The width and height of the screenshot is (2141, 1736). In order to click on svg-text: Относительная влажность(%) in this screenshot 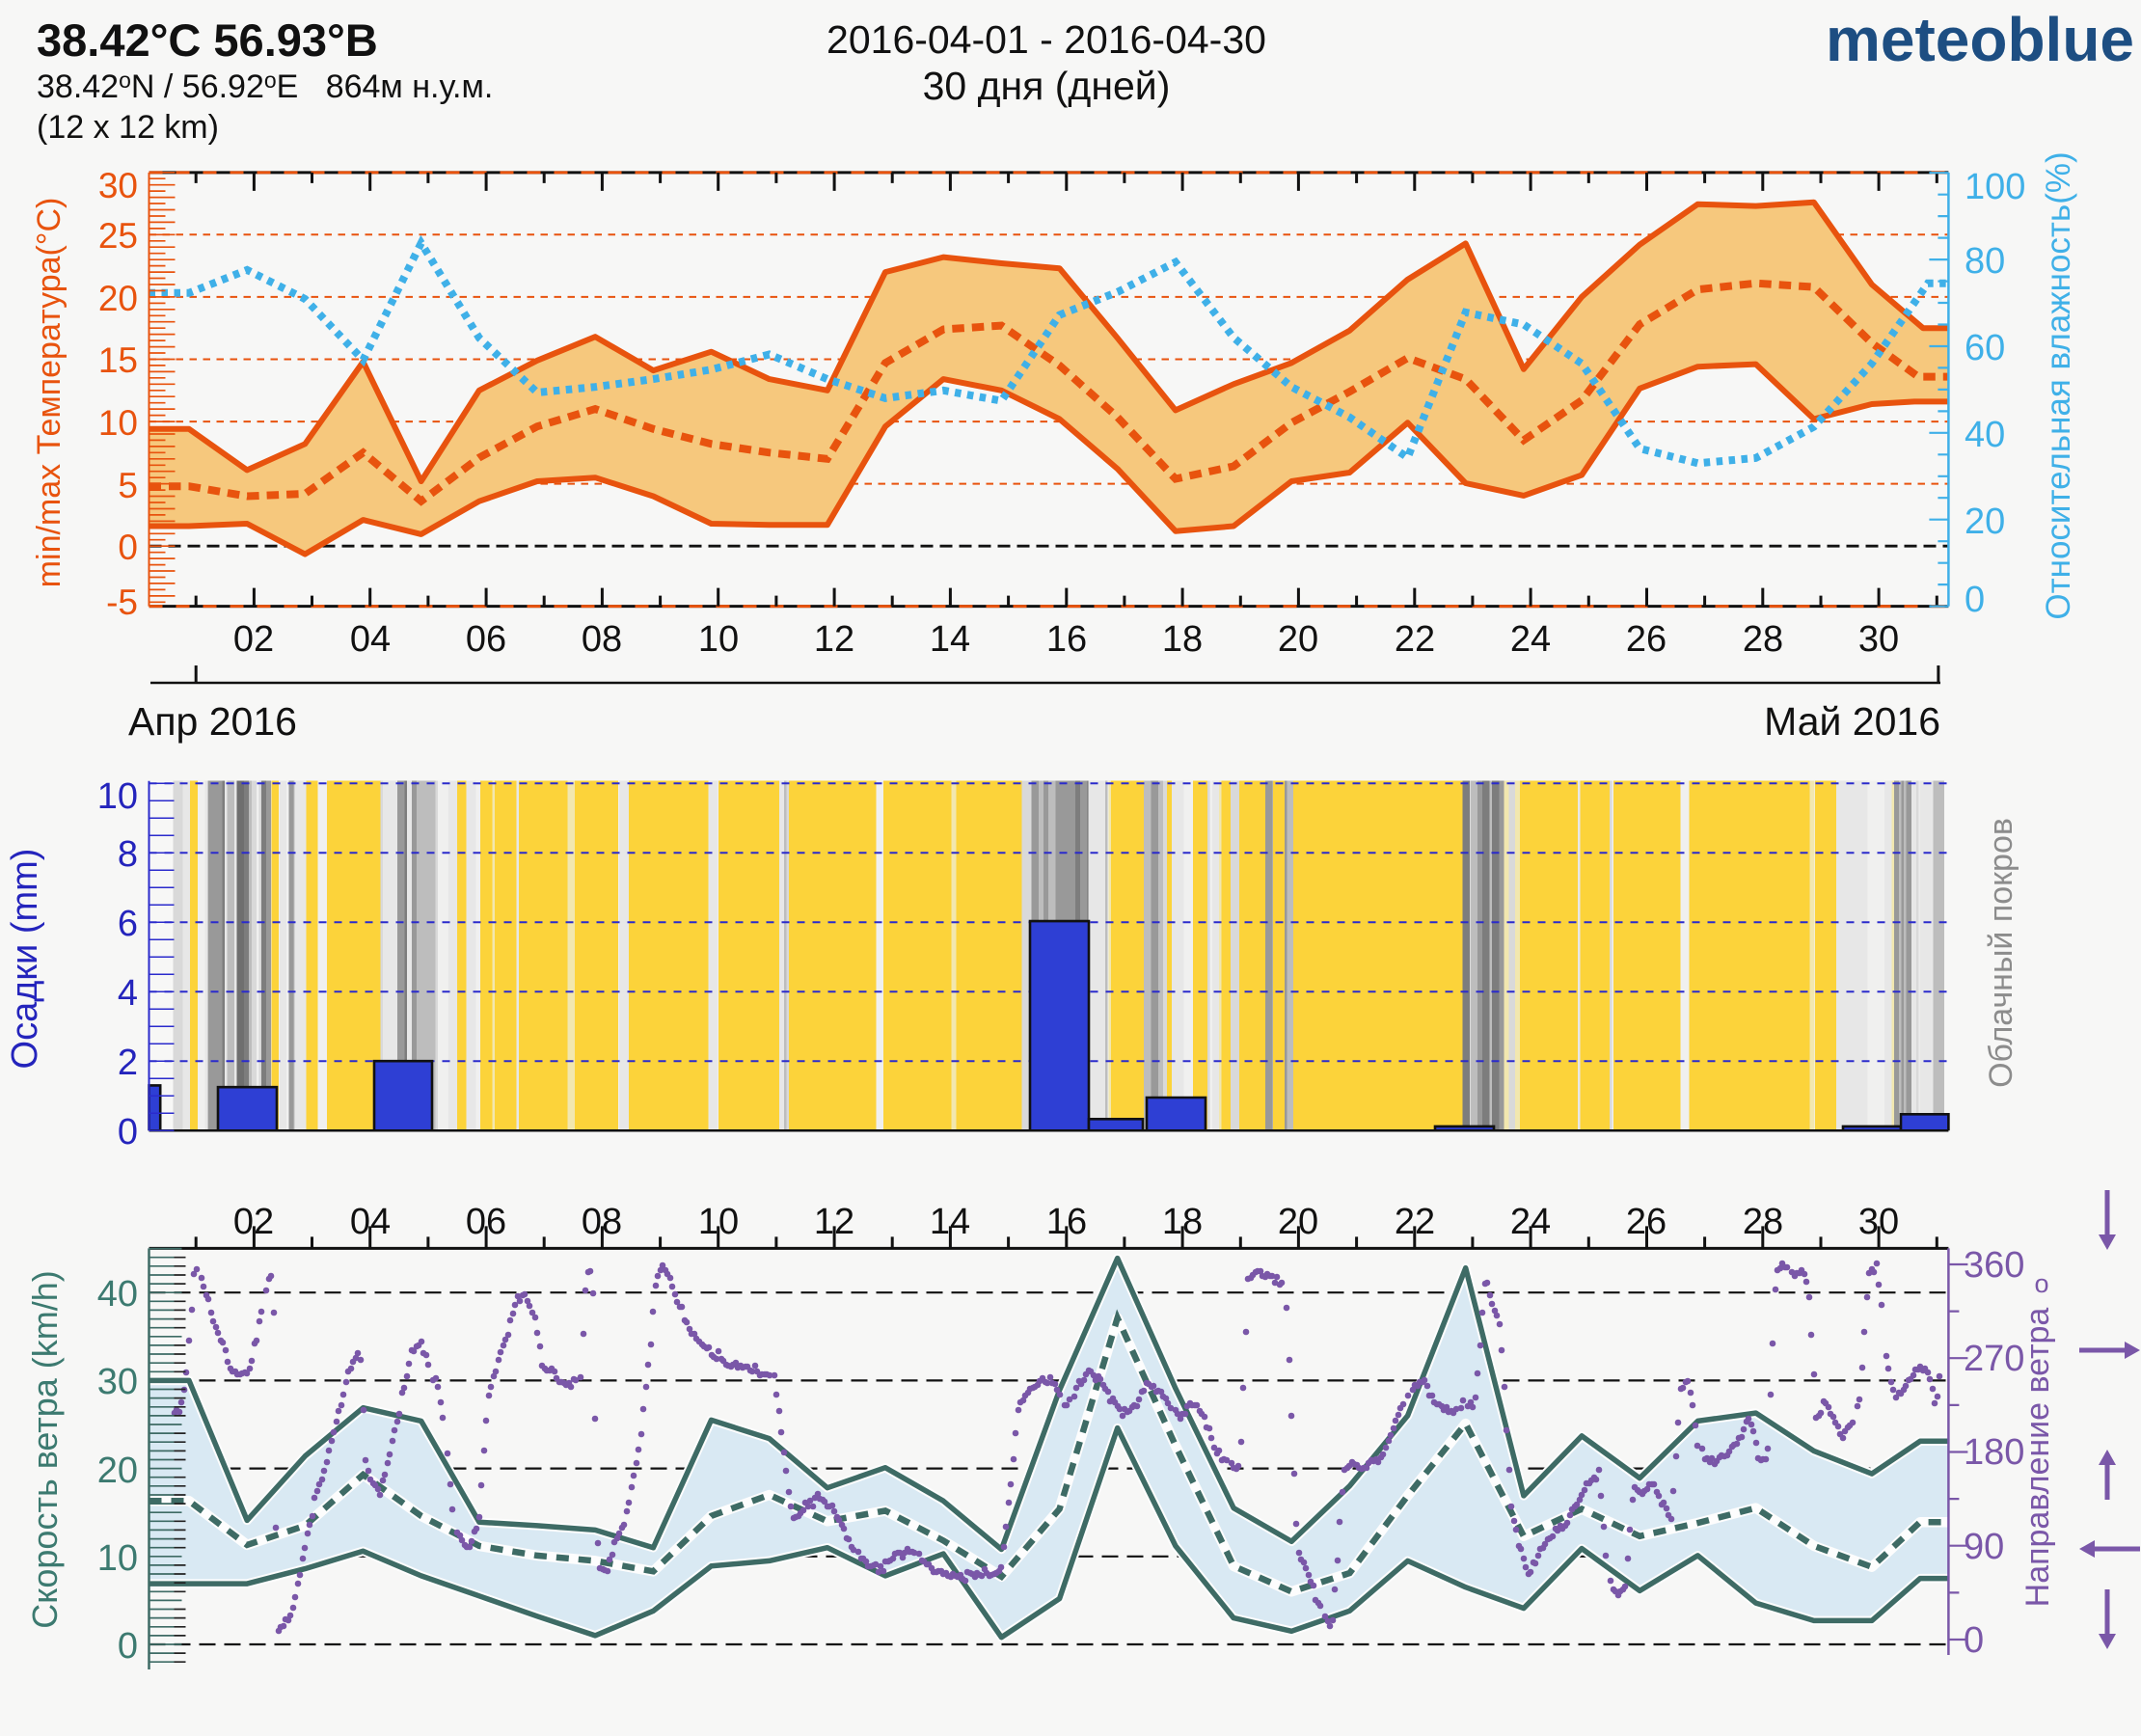, I will do `click(2058, 385)`.